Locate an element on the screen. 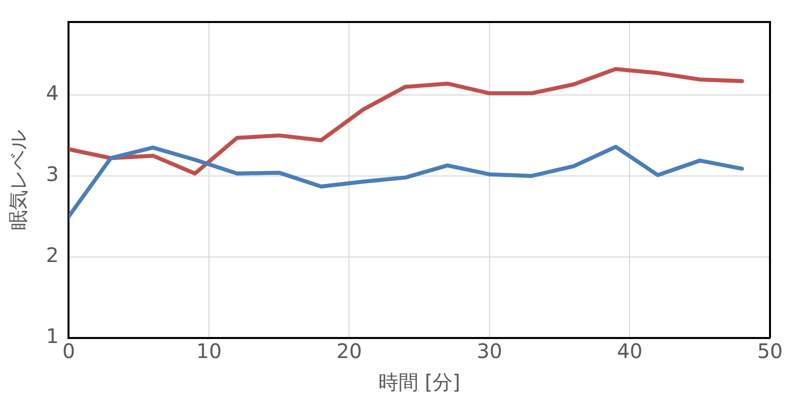 Image resolution: width=800 pixels, height=400 pixels. y-axis-title: 眠気レベル is located at coordinates (18, 180).